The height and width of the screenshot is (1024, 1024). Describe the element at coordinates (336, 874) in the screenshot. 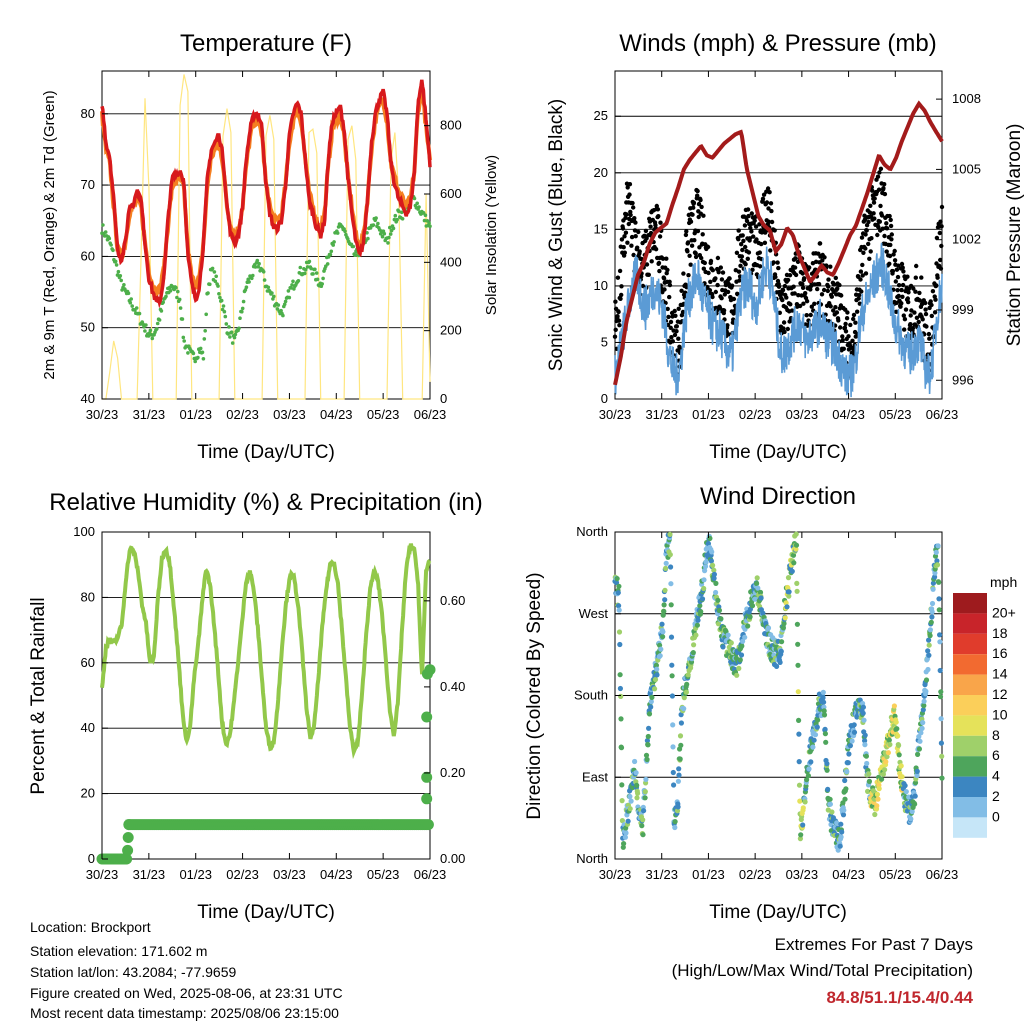

I see `humidity-xtick-label: 04/23` at that location.